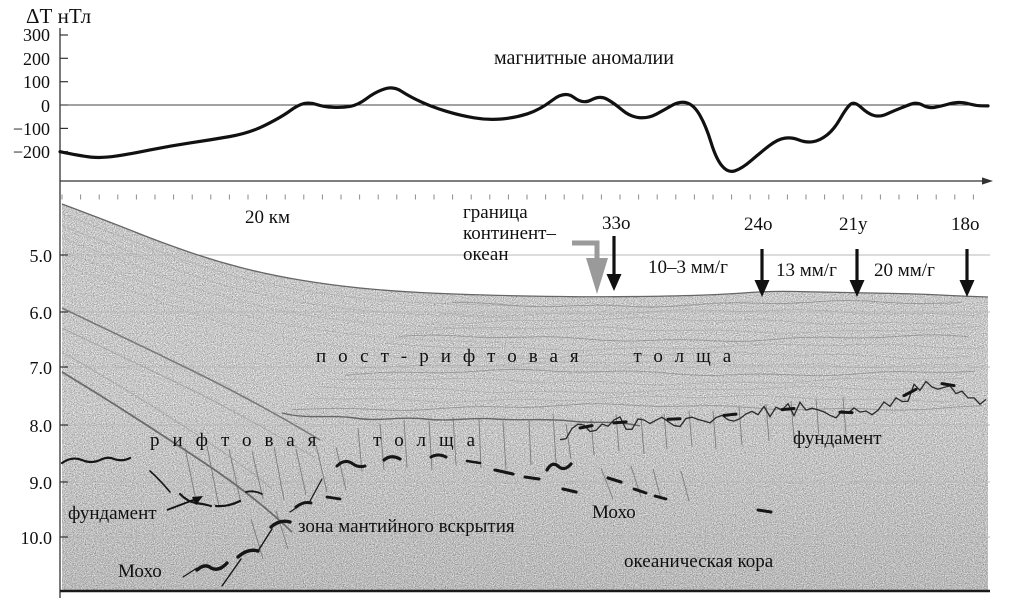 The height and width of the screenshot is (600, 1016). Describe the element at coordinates (31, 129) in the screenshot. I see `mag-tick-m100: −100` at that location.